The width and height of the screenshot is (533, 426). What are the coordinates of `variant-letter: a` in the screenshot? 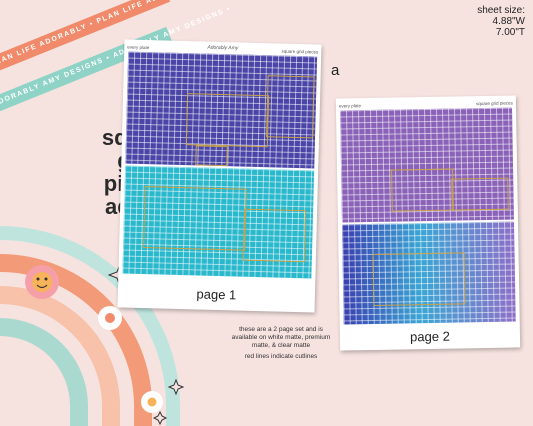 It's located at (335, 70).